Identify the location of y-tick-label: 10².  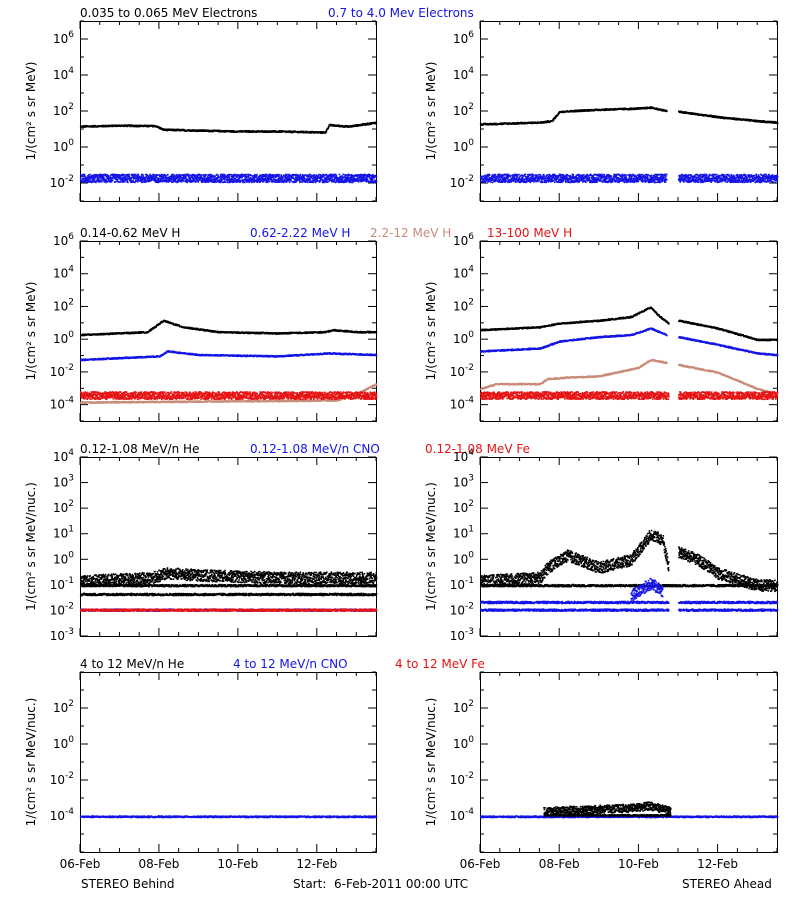
(463, 110).